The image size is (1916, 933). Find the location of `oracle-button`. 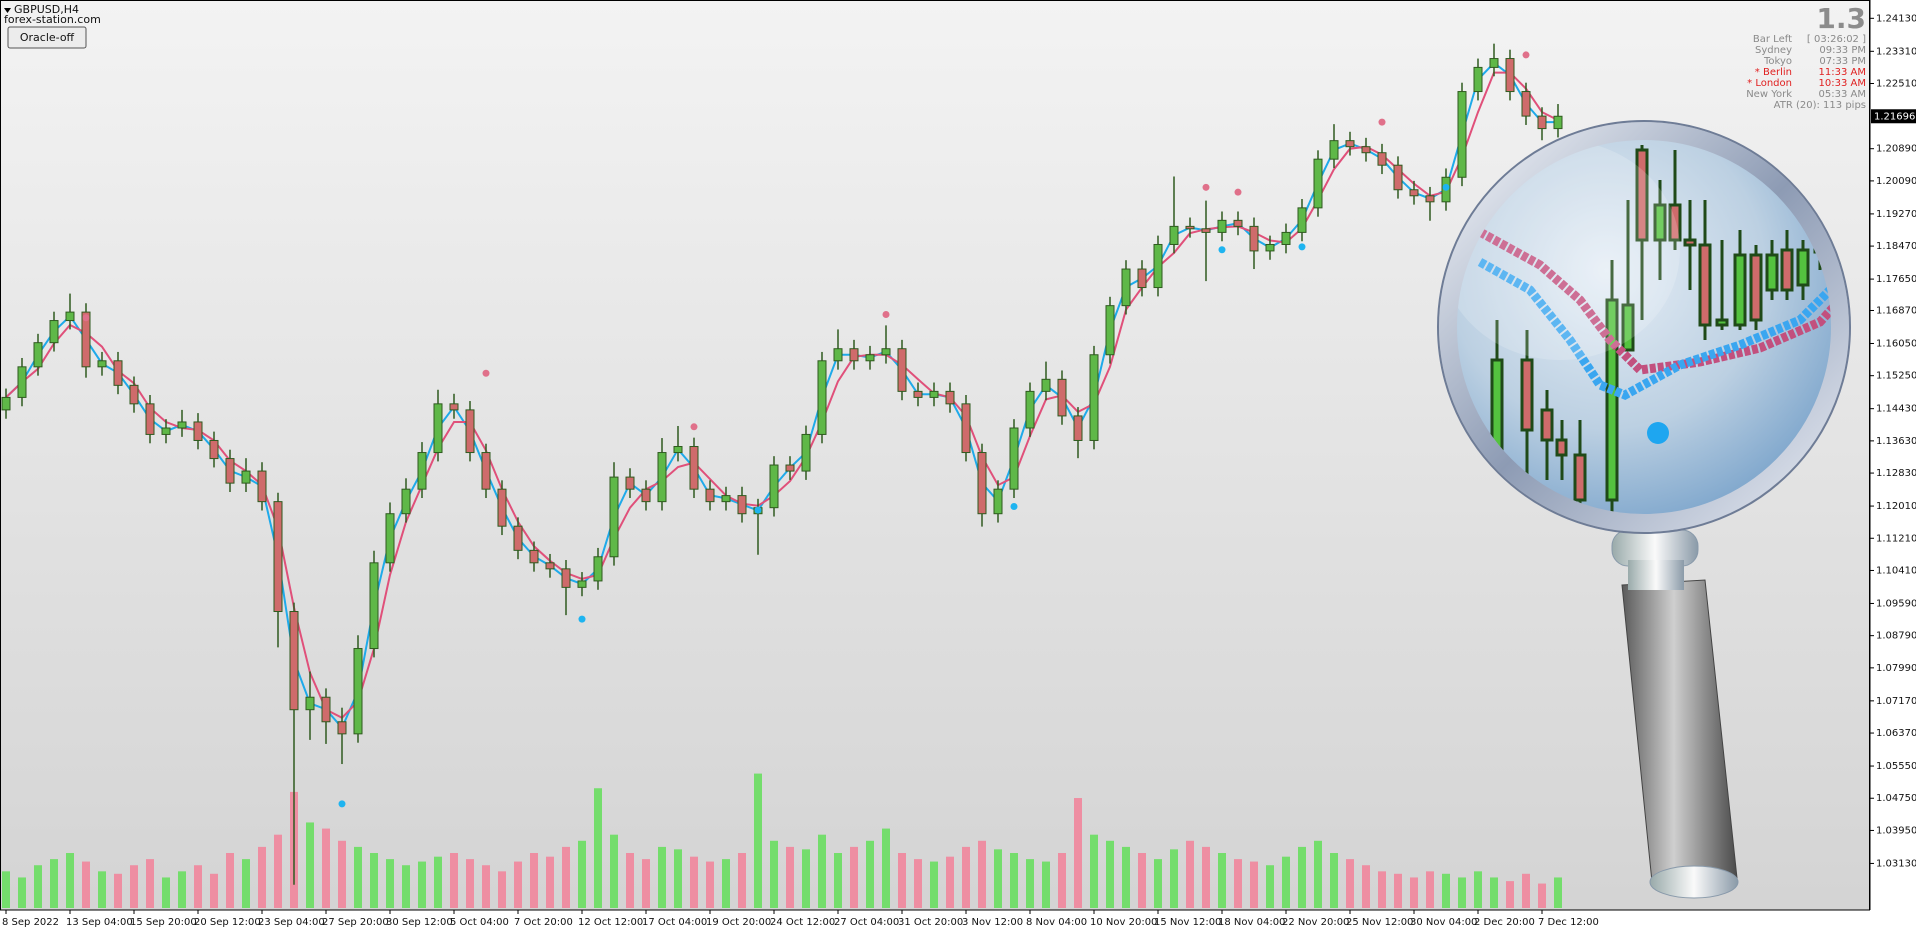

oracle-button is located at coordinates (47, 37).